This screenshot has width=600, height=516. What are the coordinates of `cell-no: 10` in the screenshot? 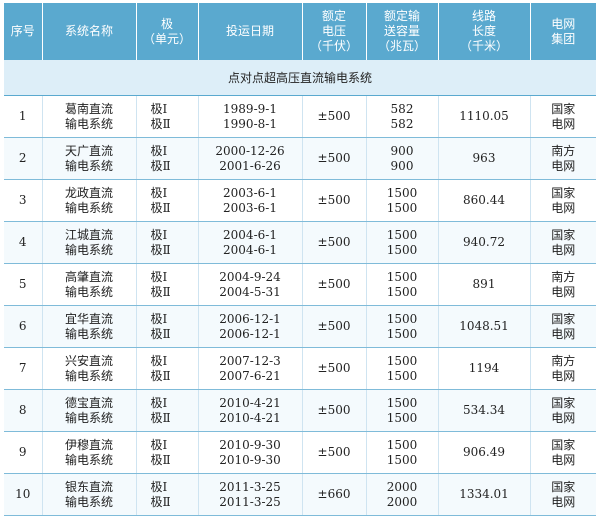 It's located at (23, 494).